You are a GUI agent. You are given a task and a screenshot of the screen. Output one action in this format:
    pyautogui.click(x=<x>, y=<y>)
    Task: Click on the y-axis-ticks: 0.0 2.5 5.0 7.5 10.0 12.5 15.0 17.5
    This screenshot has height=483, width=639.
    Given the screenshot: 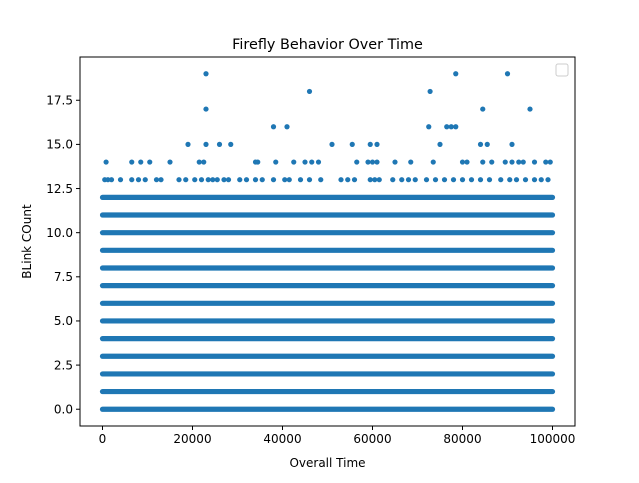 What is the action you would take?
    pyautogui.click(x=63, y=255)
    